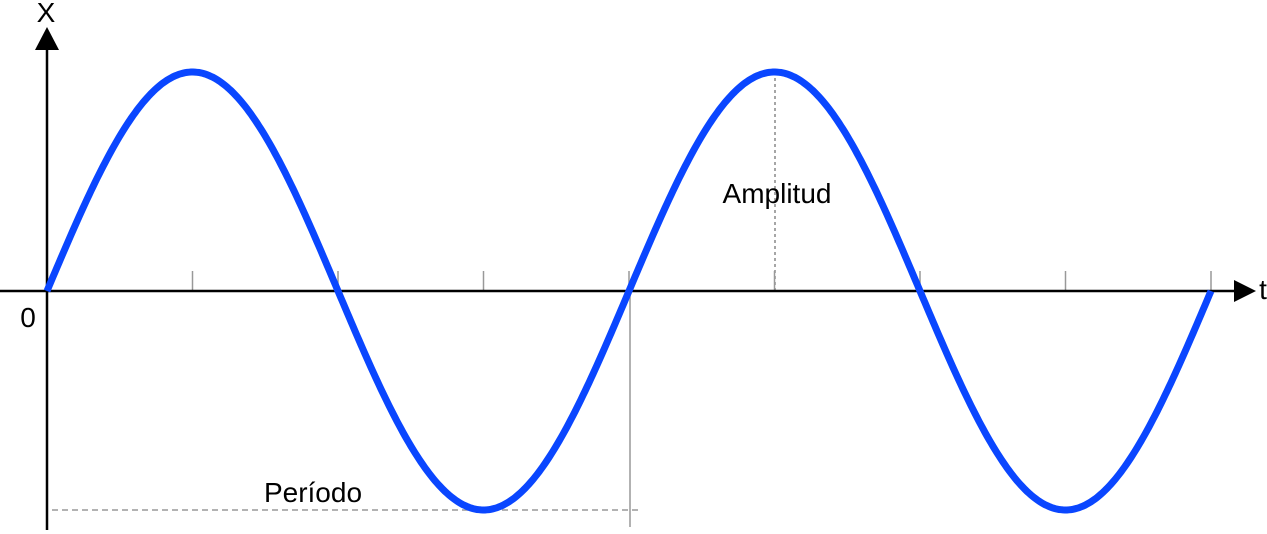 This screenshot has width=1267, height=534. What do you see at coordinates (47, 38) in the screenshot?
I see `y-axis-arrow` at bounding box center [47, 38].